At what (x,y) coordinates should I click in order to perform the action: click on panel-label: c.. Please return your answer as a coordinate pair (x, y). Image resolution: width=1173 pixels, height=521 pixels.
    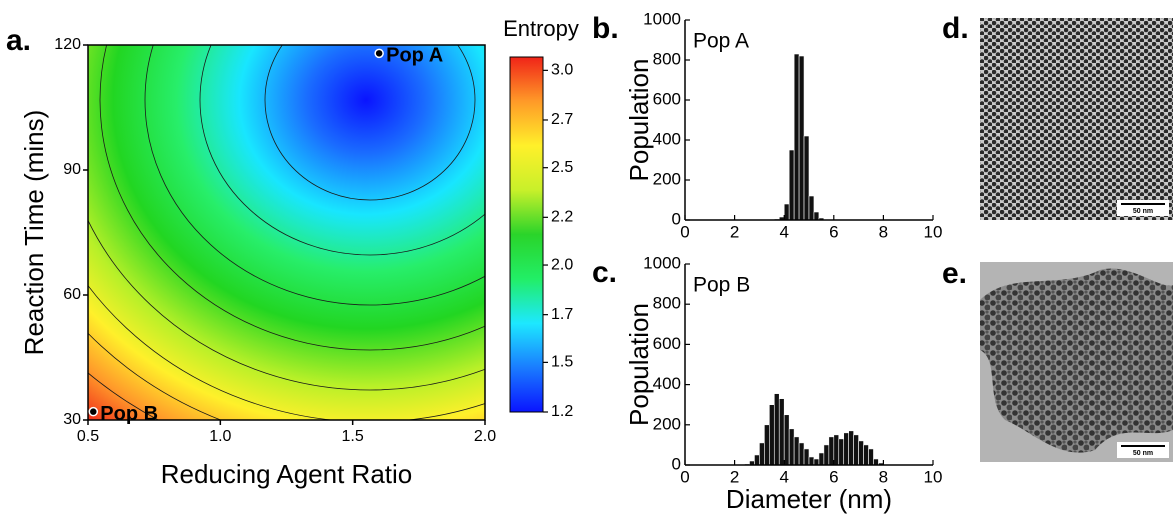
    Looking at the image, I should click on (604, 272).